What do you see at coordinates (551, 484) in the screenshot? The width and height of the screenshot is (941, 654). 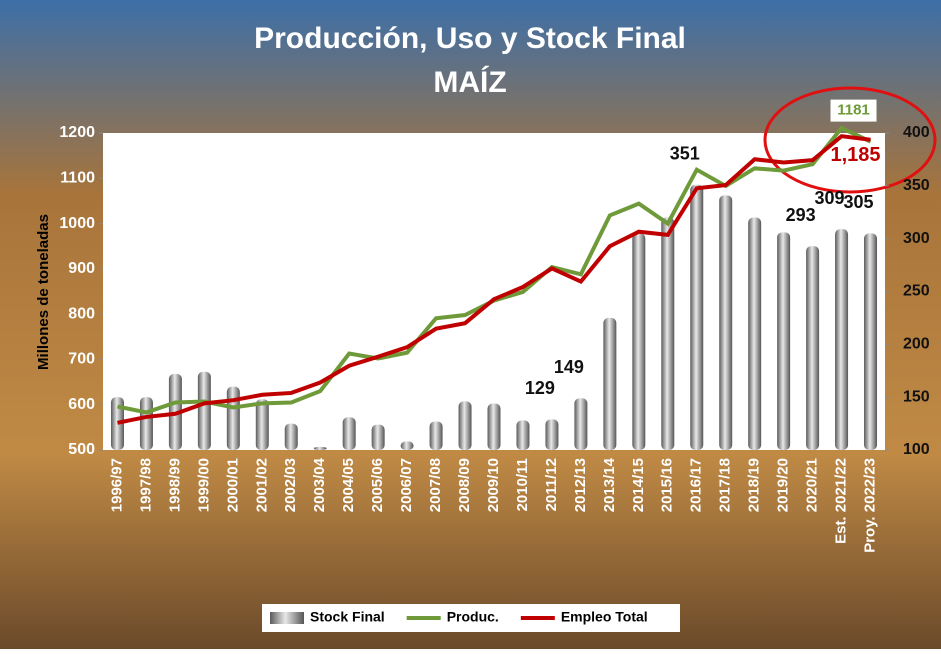 I see `x-tick-label: 2011/12` at bounding box center [551, 484].